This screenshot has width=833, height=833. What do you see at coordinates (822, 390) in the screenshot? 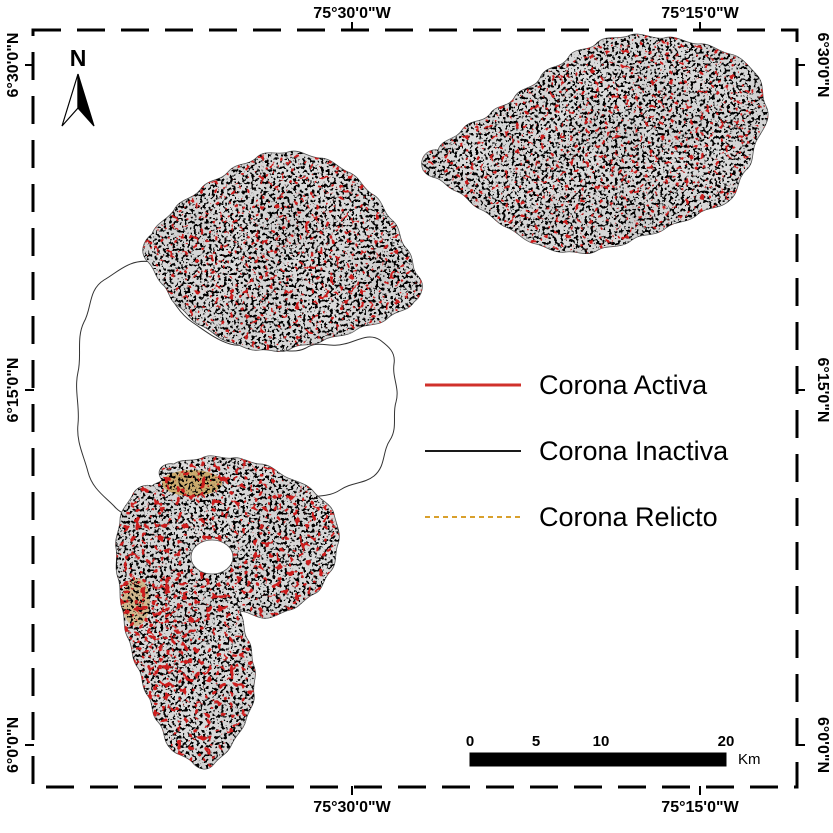
I see `lat-label-right-1: 6°15'0"N` at bounding box center [822, 390].